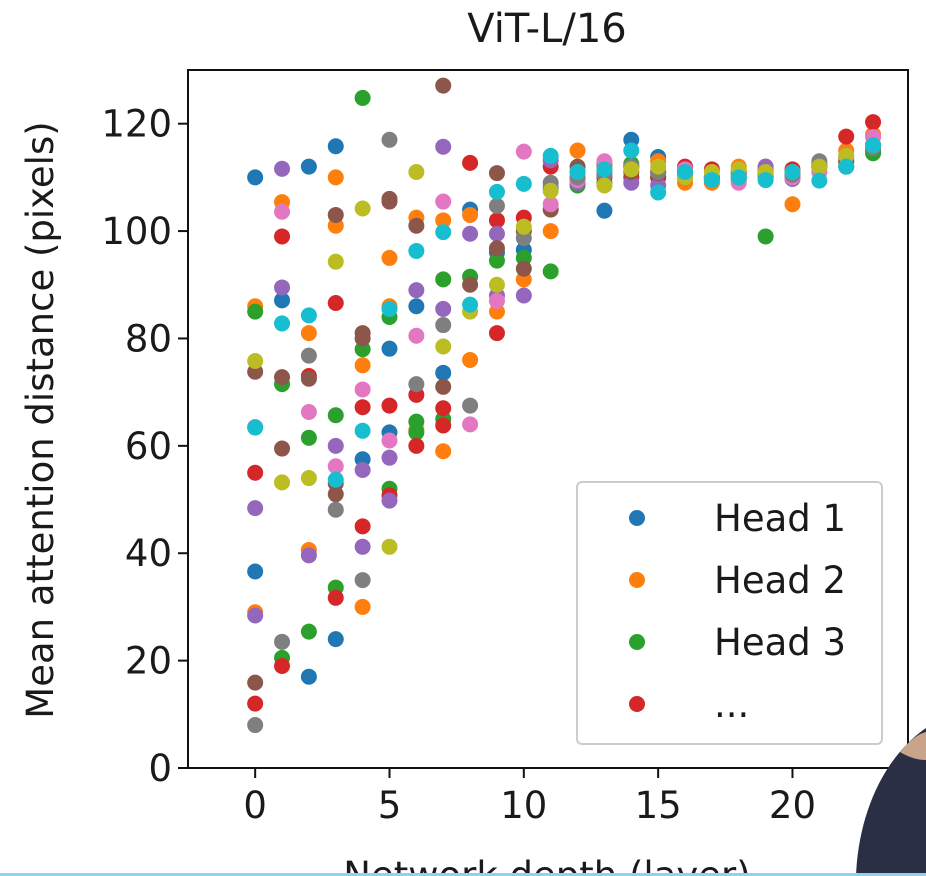 The image size is (926, 876). I want to click on y-tick-label: 20, so click(148, 661).